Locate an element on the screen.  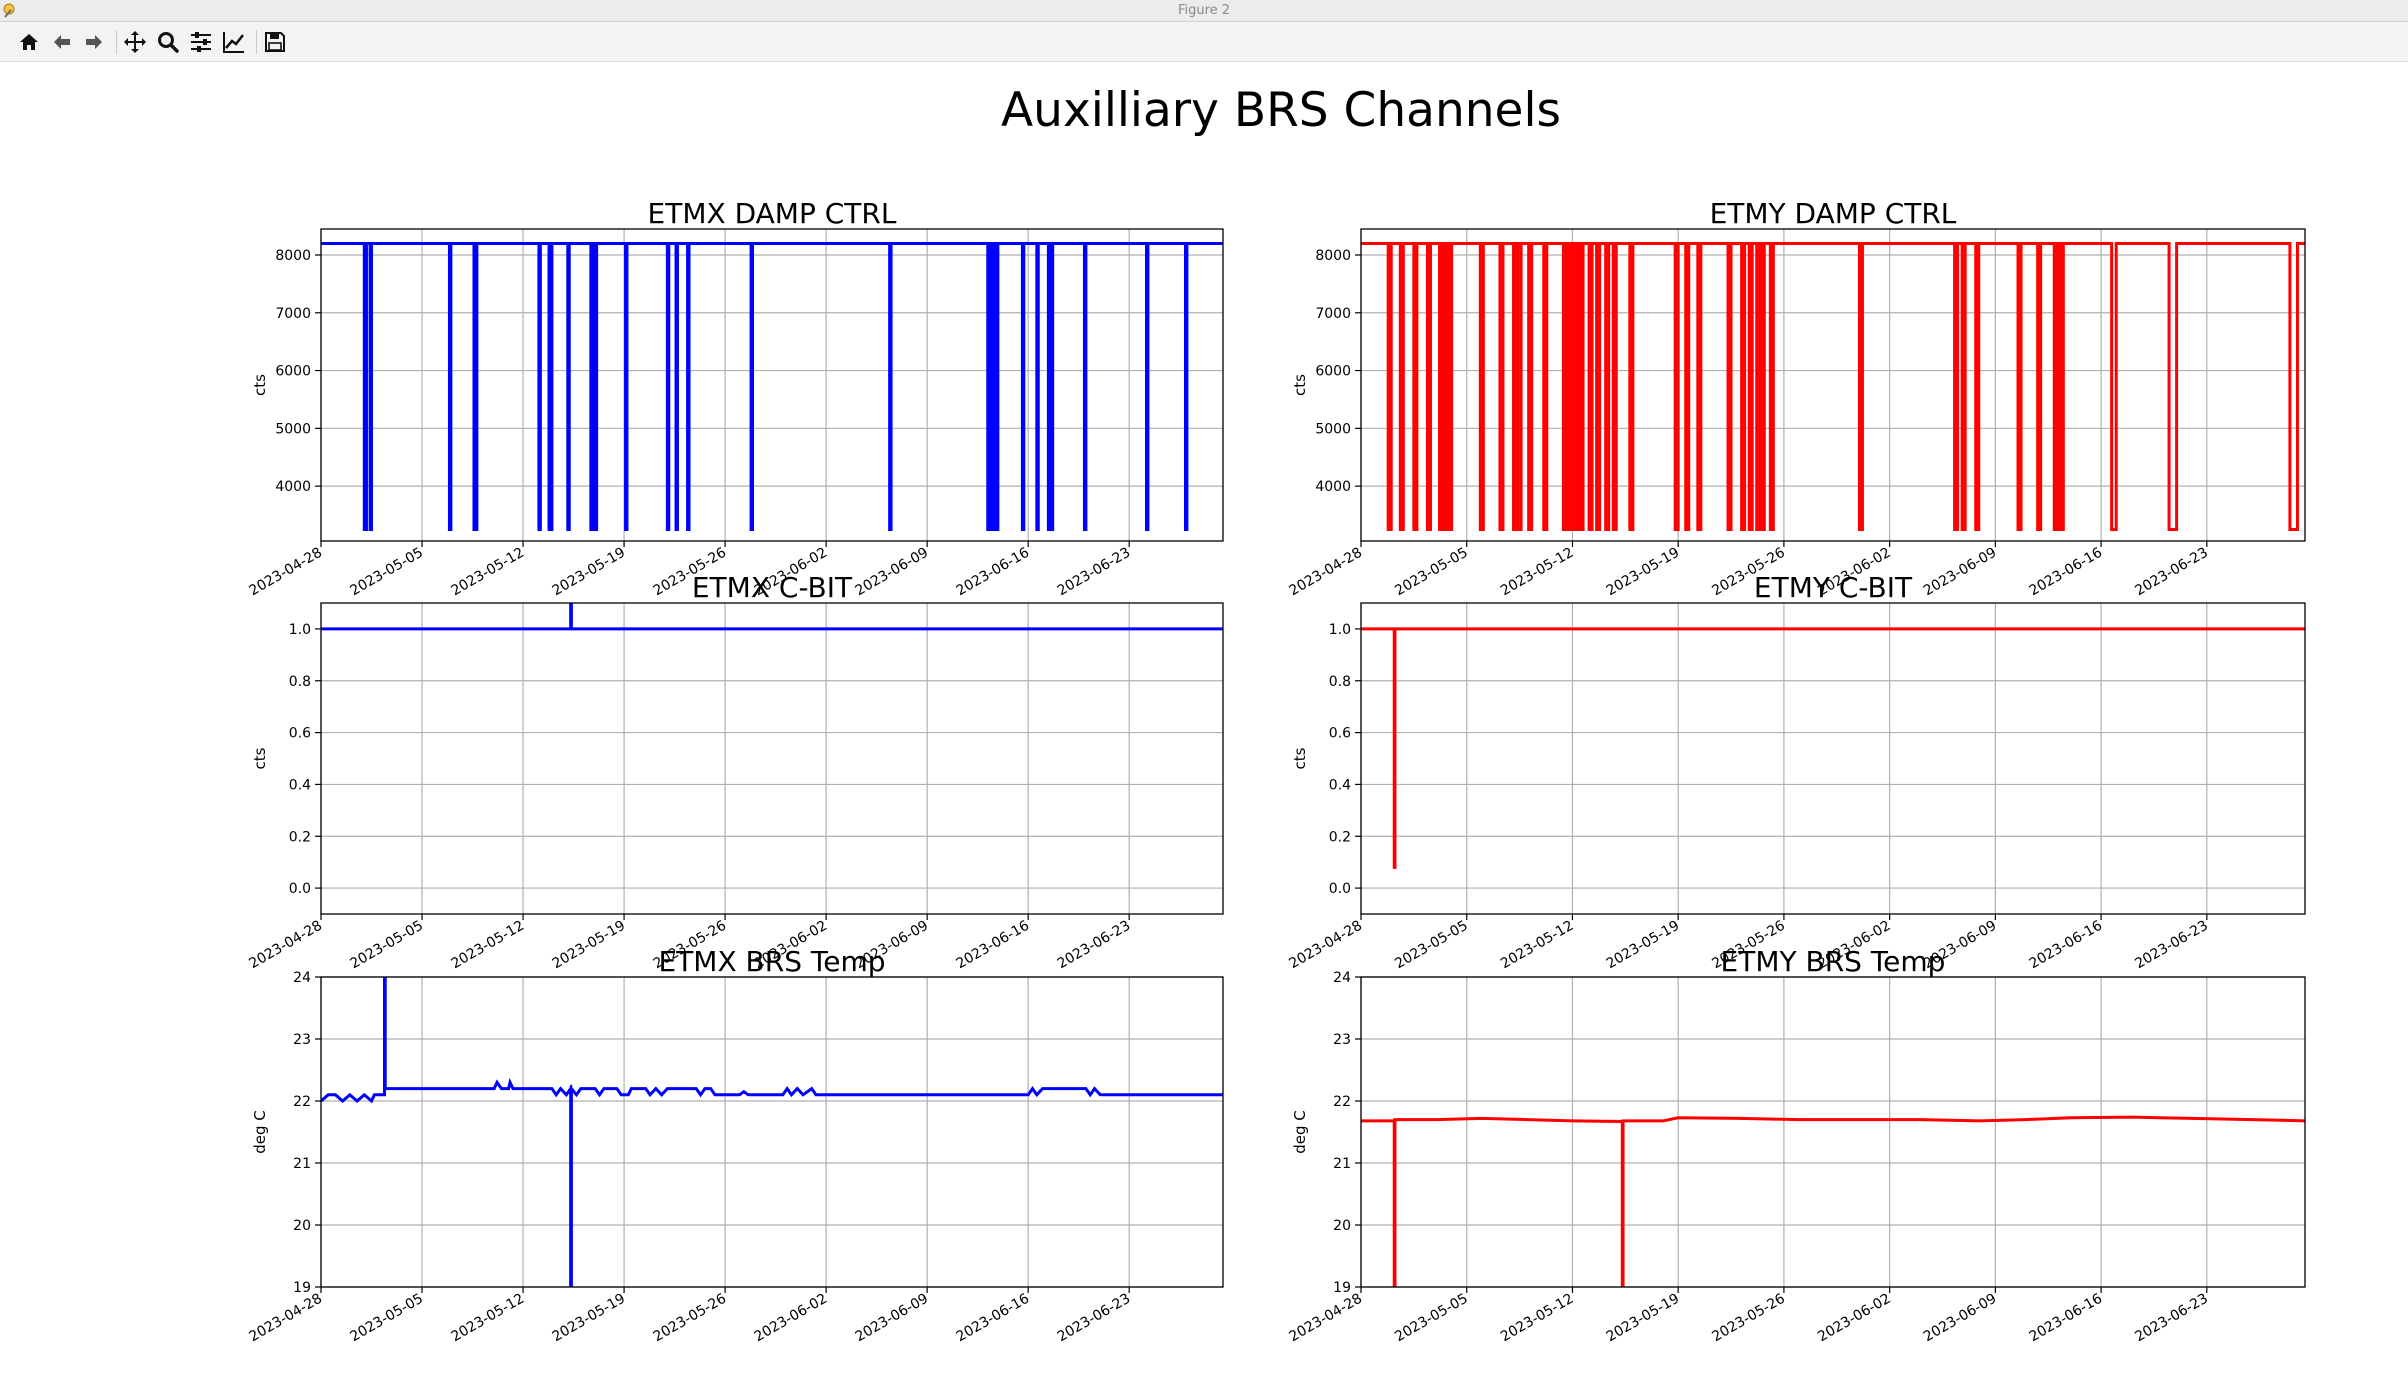
axes-title: ETMX C-BIT is located at coordinates (772, 587).